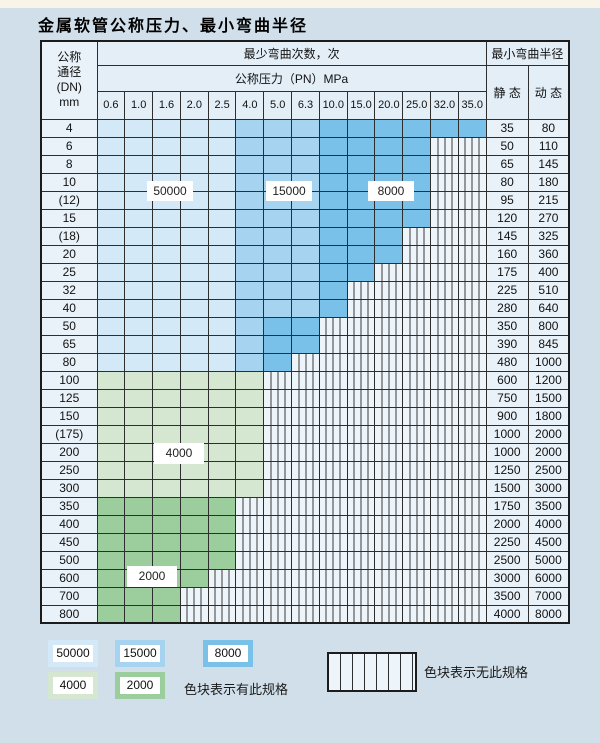 The width and height of the screenshot is (600, 743). Describe the element at coordinates (73, 653) in the screenshot. I see `legend-swatch-label: 50000` at that location.